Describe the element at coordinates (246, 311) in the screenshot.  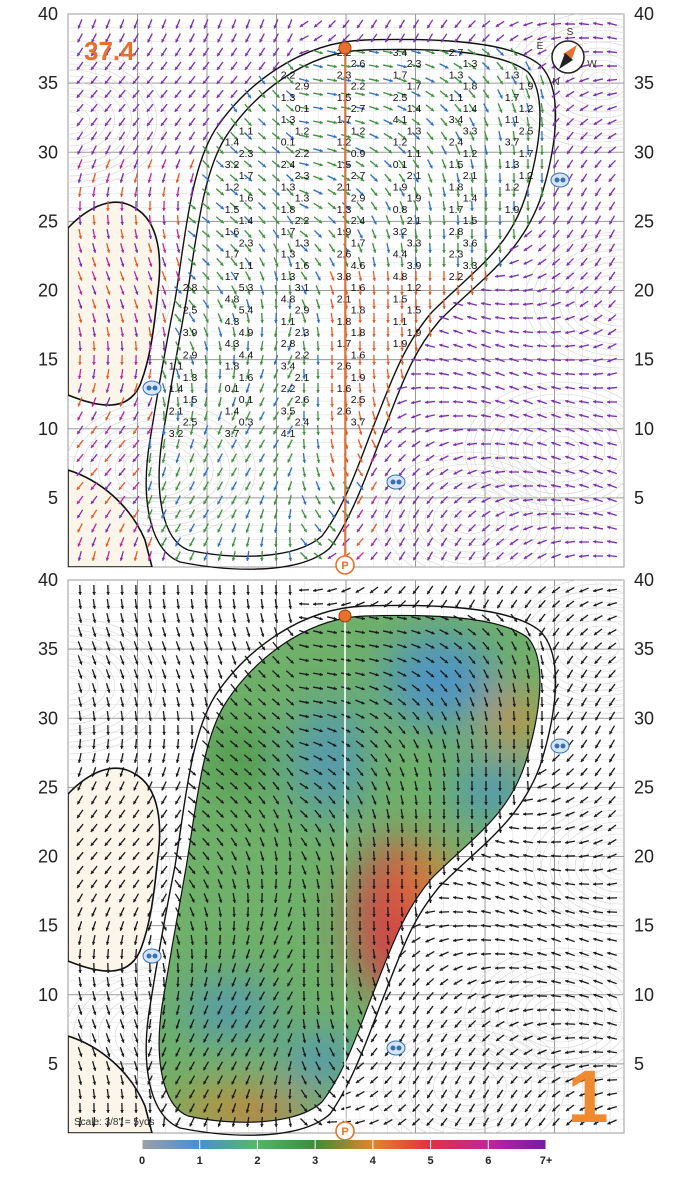
I see `slope-value: 5.4` at that location.